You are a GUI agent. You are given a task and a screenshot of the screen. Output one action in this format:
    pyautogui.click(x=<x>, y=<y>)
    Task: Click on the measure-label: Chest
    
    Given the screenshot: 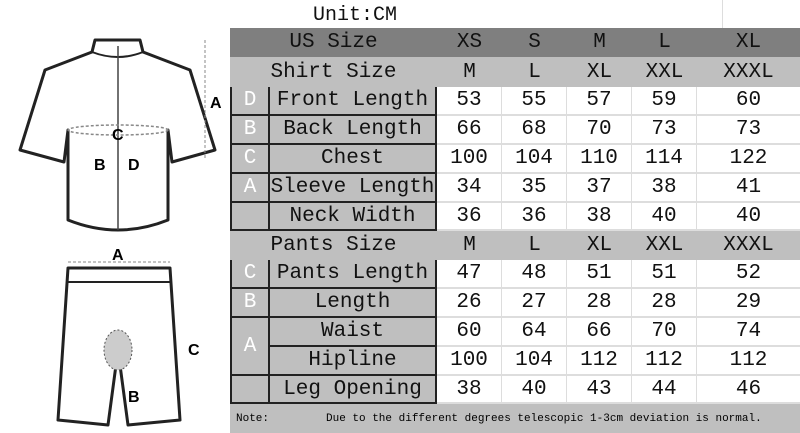 What is the action you would take?
    pyautogui.click(x=353, y=159)
    